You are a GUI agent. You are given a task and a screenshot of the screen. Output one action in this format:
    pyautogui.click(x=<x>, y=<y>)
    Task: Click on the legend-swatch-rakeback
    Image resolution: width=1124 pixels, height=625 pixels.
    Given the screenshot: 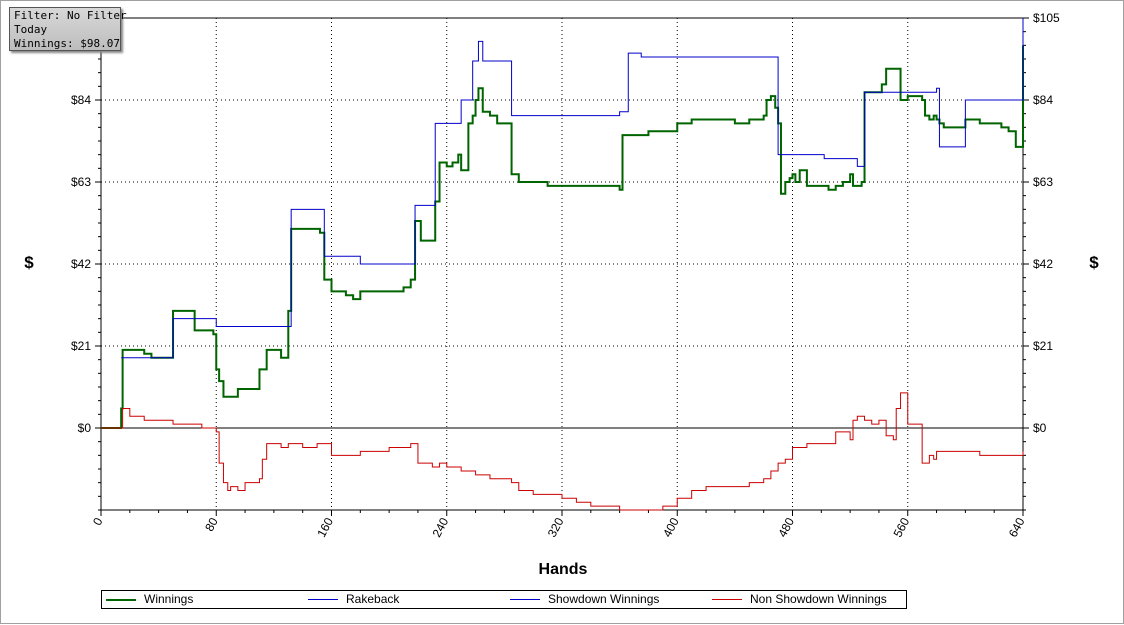 What is the action you would take?
    pyautogui.click(x=323, y=599)
    